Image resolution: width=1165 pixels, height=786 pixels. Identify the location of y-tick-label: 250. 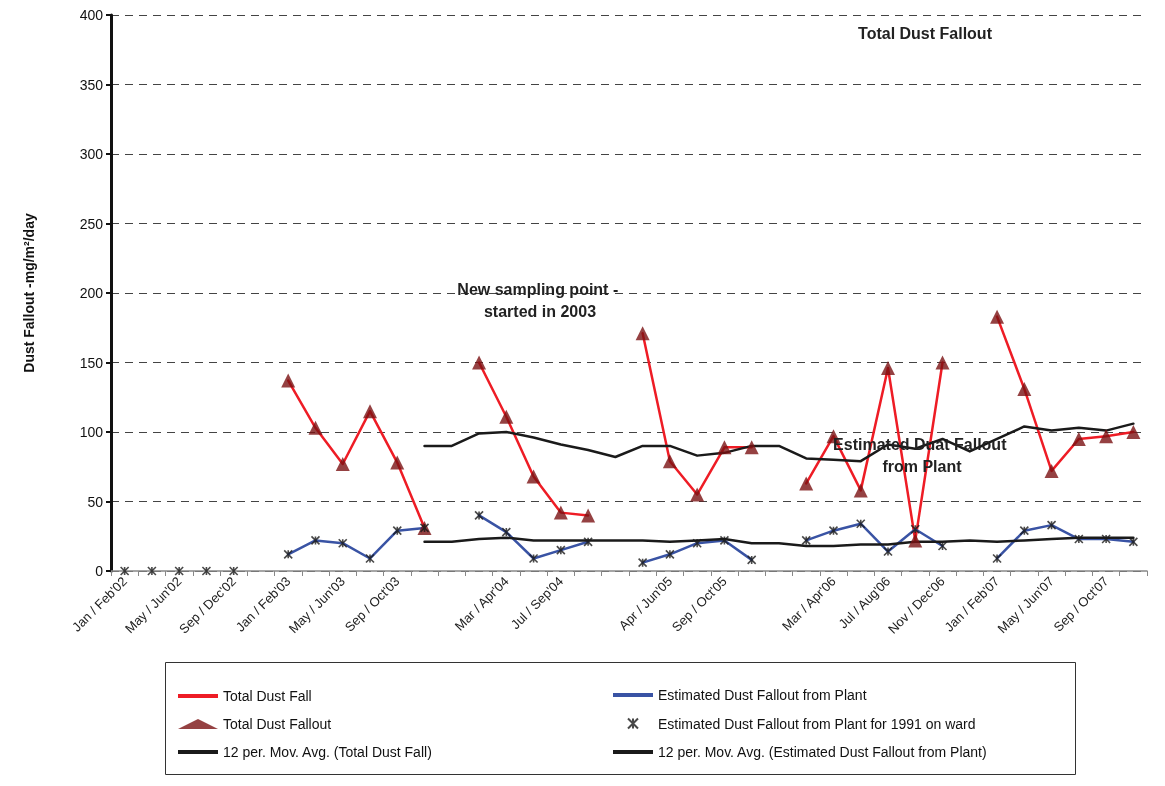
(91, 223).